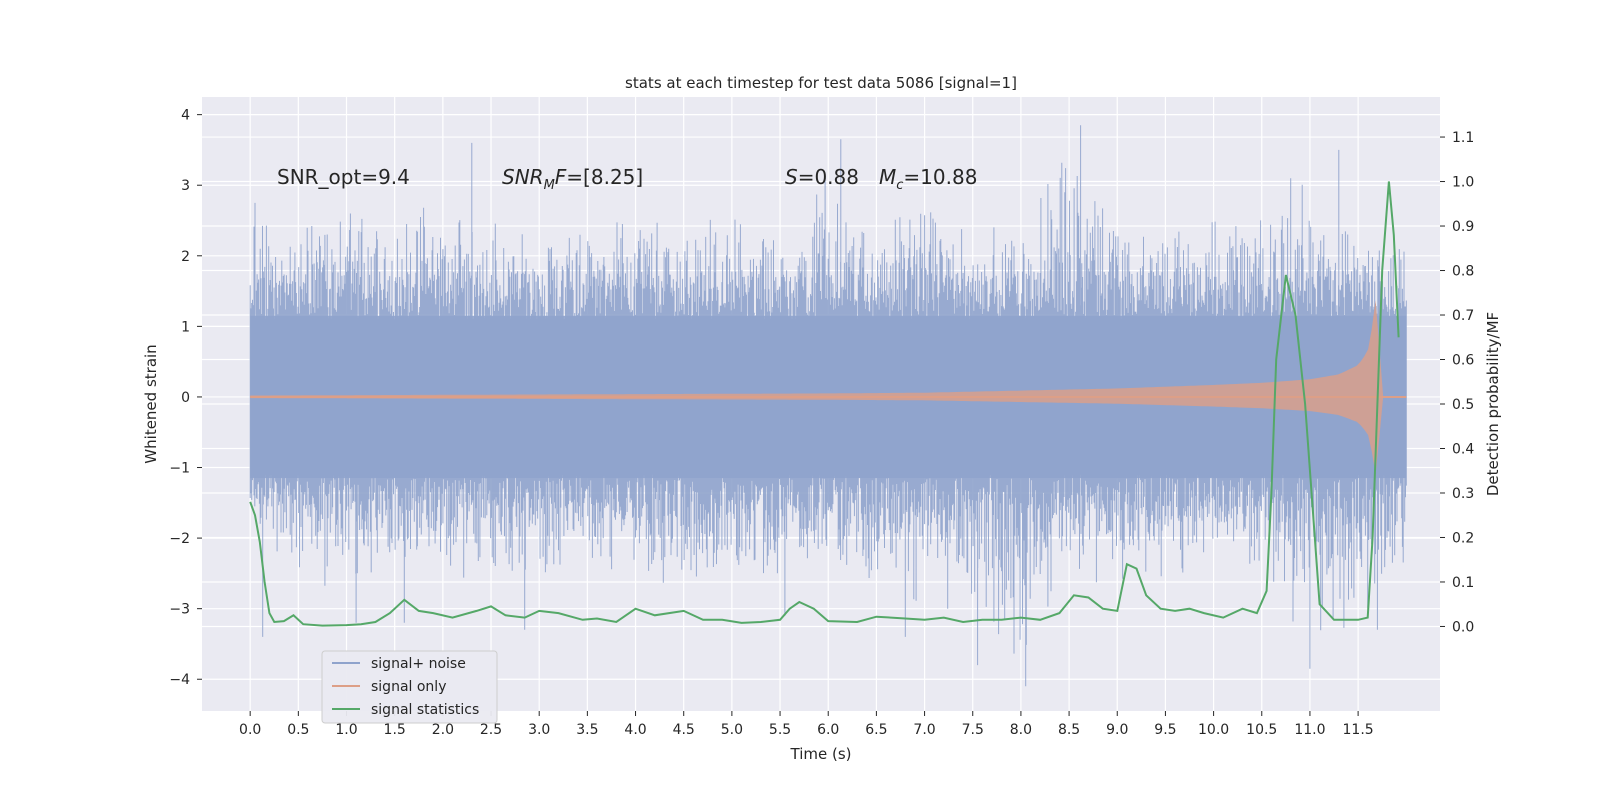 The image size is (1600, 800). I want to click on y2-tick-label: 1.0, so click(1463, 183).